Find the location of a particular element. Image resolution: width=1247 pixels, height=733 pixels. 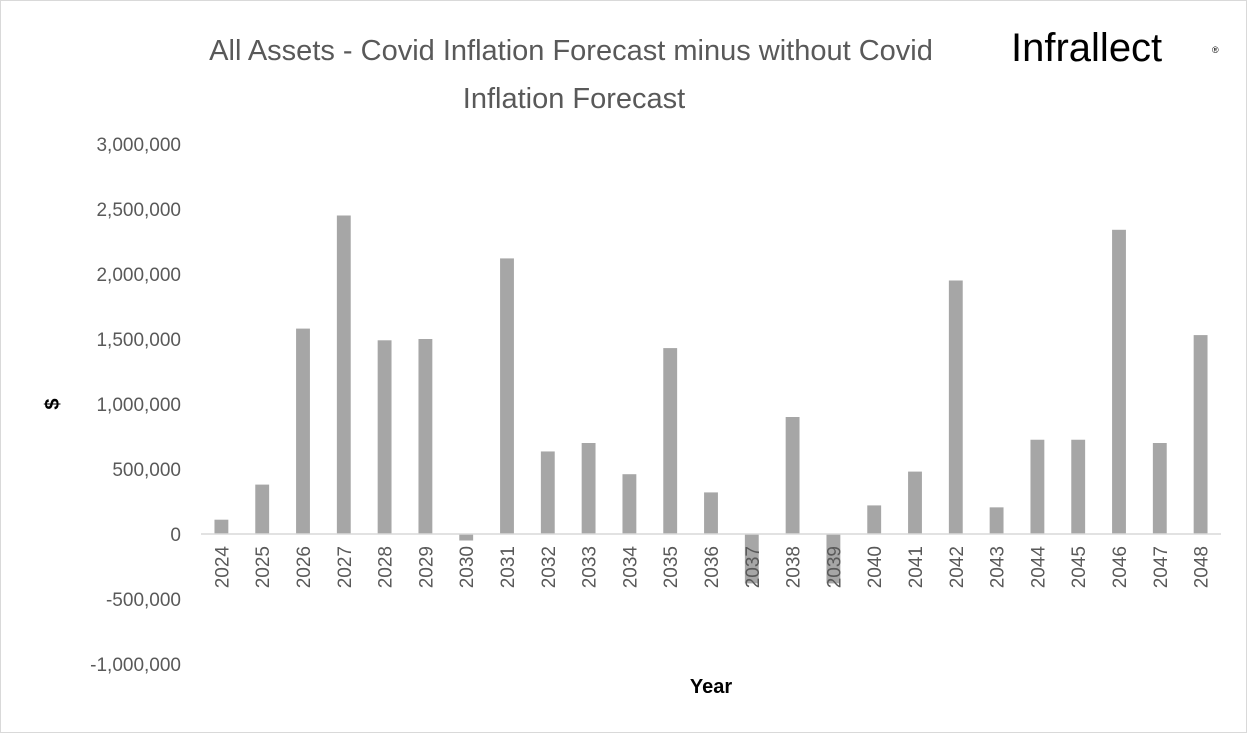

bar-2025 is located at coordinates (262, 509).